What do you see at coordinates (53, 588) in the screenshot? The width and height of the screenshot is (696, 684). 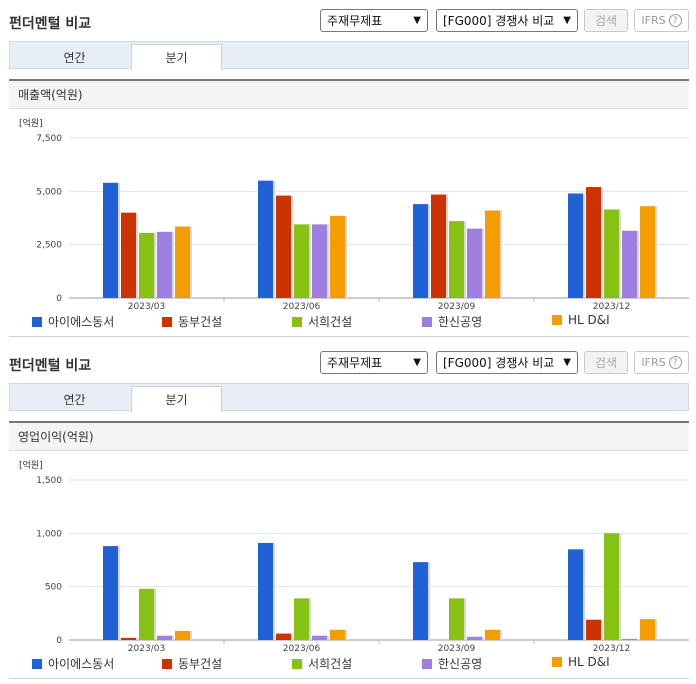 I see `y-tick-label: 500` at bounding box center [53, 588].